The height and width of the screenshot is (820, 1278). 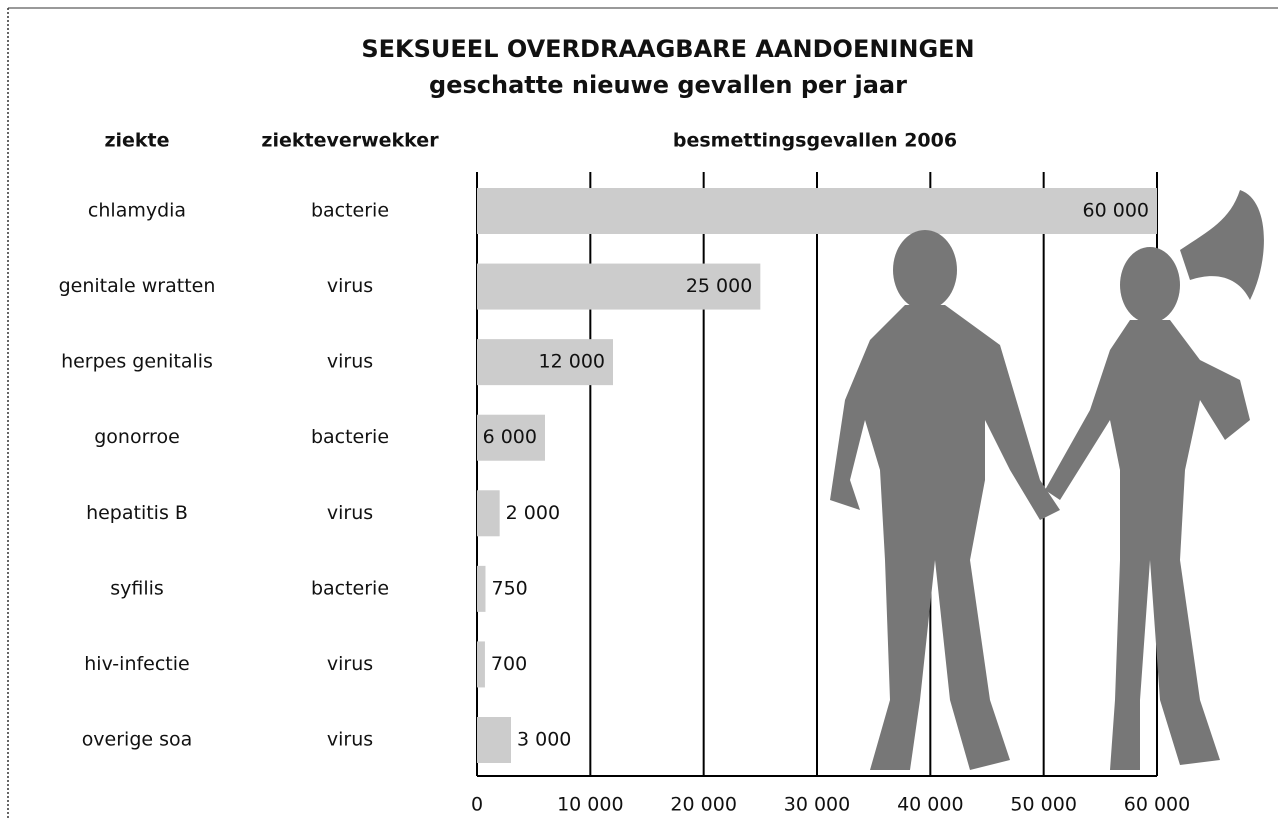 I want to click on value-label: 6 000, so click(x=510, y=437).